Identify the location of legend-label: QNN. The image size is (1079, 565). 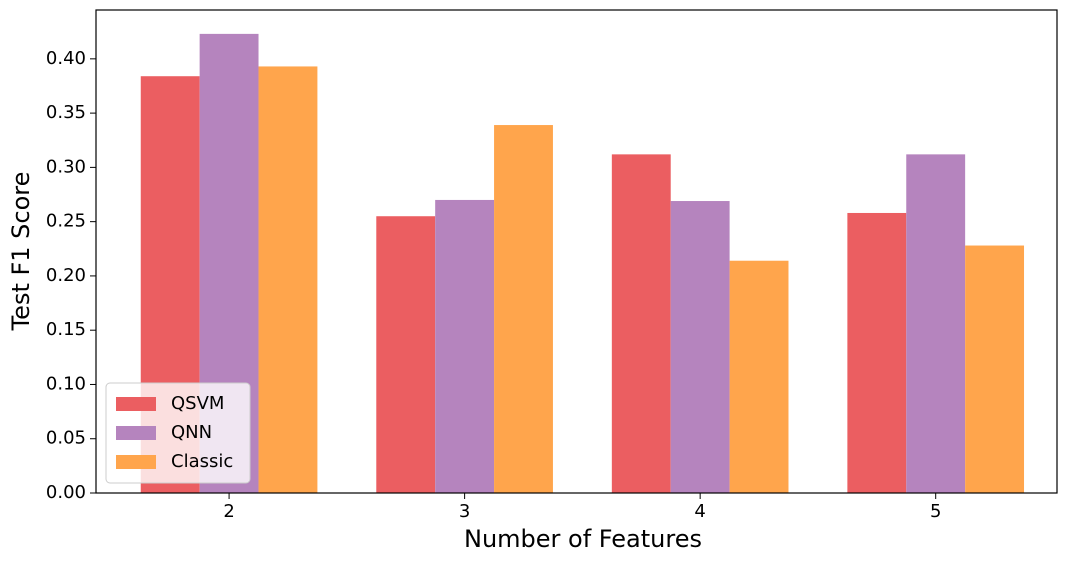
(191, 432).